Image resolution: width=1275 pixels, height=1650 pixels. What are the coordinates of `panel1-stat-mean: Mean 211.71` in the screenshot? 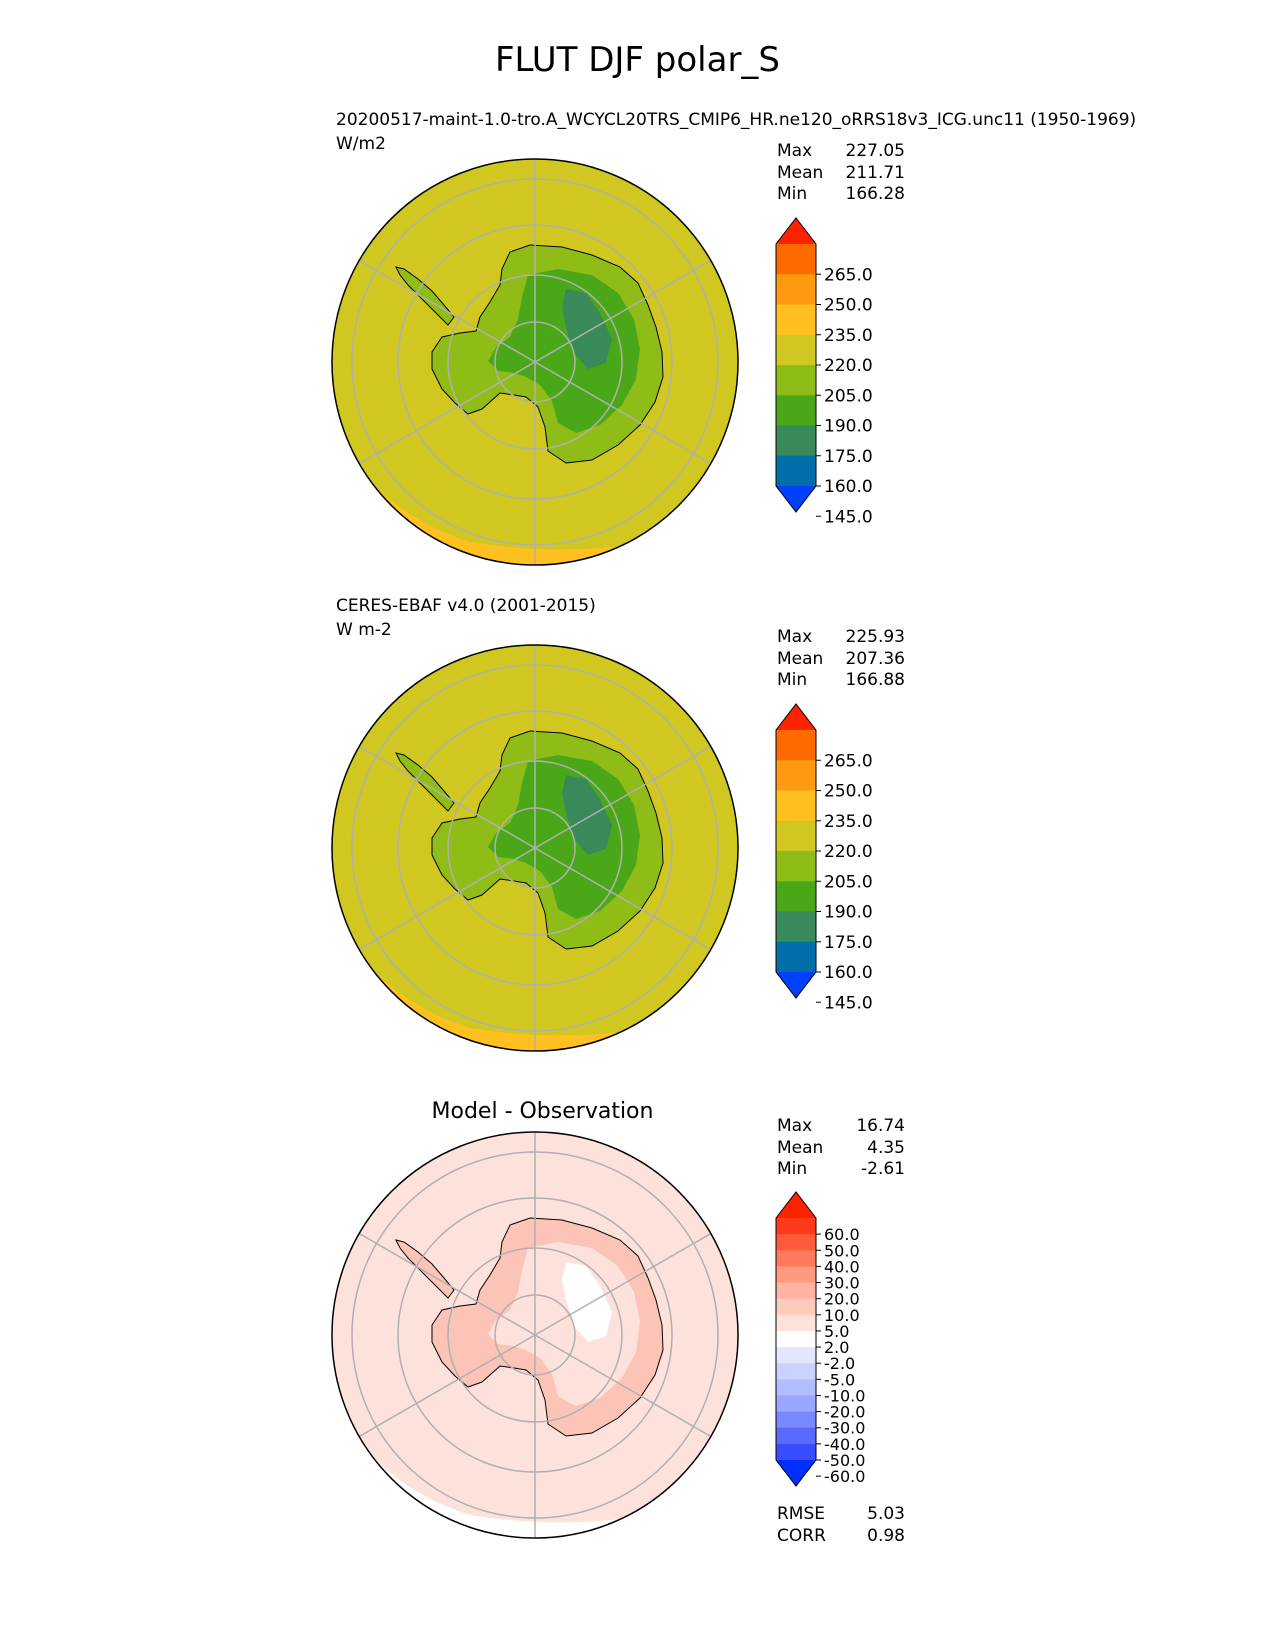 It's located at (841, 174).